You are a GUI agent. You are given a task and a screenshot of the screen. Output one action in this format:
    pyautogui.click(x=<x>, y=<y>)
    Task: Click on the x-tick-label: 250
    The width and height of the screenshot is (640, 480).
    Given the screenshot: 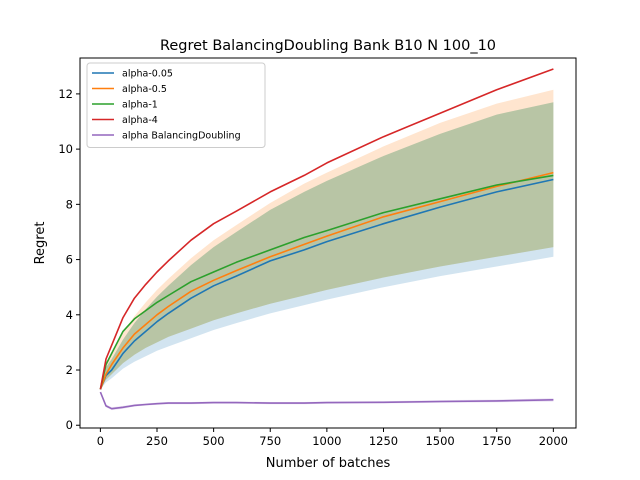 What is the action you would take?
    pyautogui.click(x=157, y=441)
    